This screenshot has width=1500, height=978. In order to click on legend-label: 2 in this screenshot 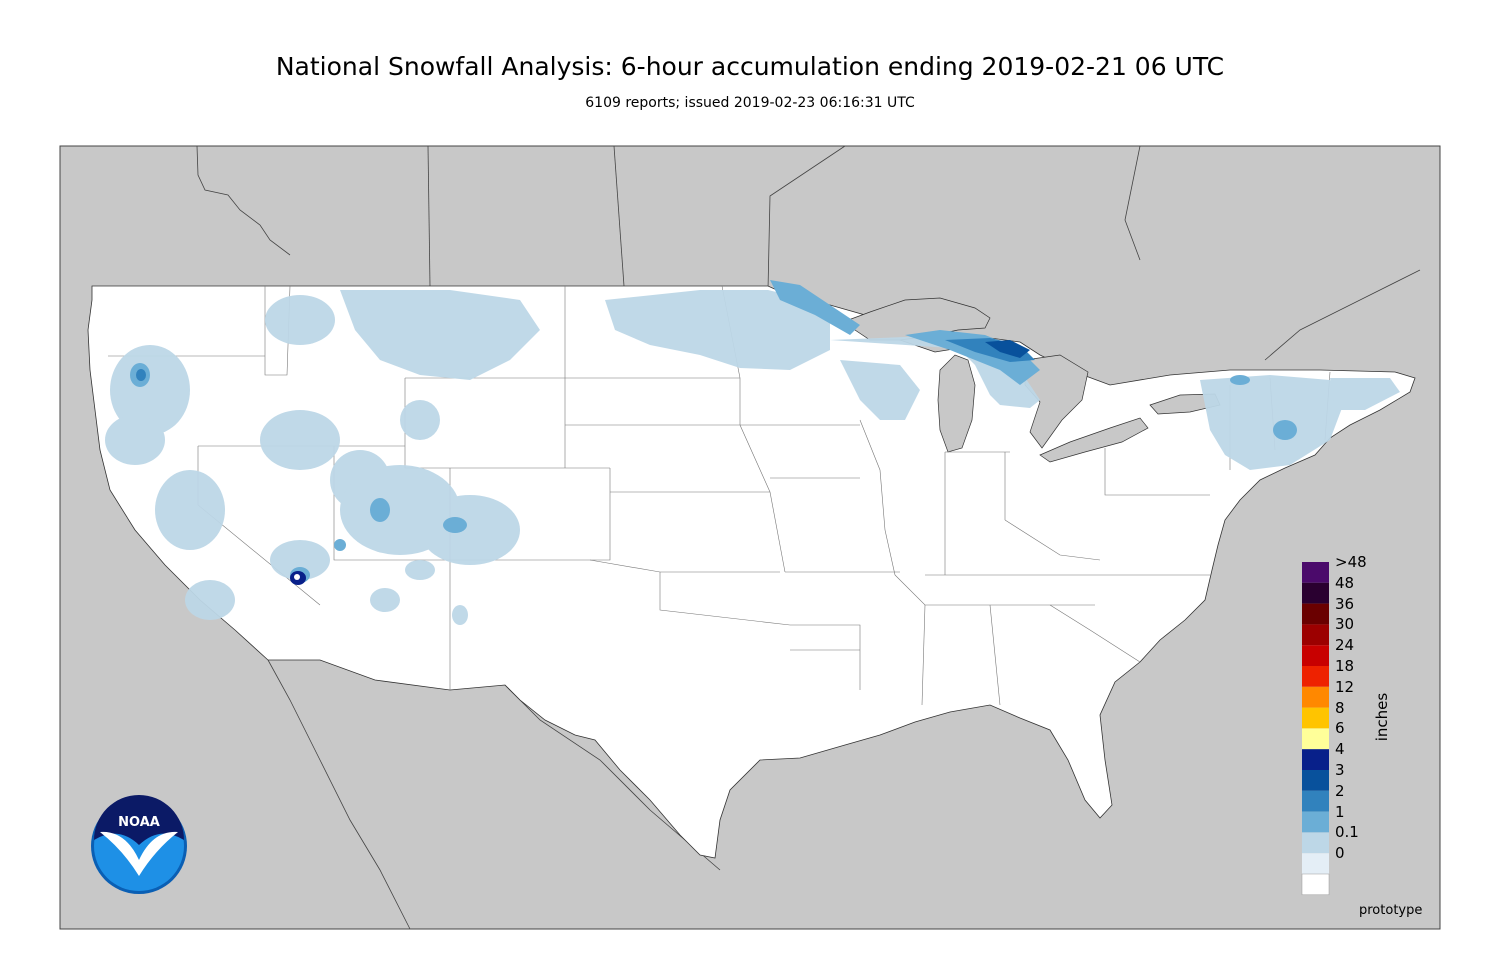, I will do `click(1340, 790)`.